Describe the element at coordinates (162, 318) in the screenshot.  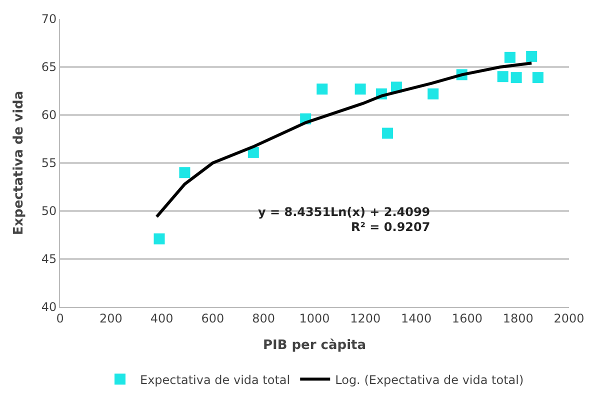
I see `x-tick-label: 400` at that location.